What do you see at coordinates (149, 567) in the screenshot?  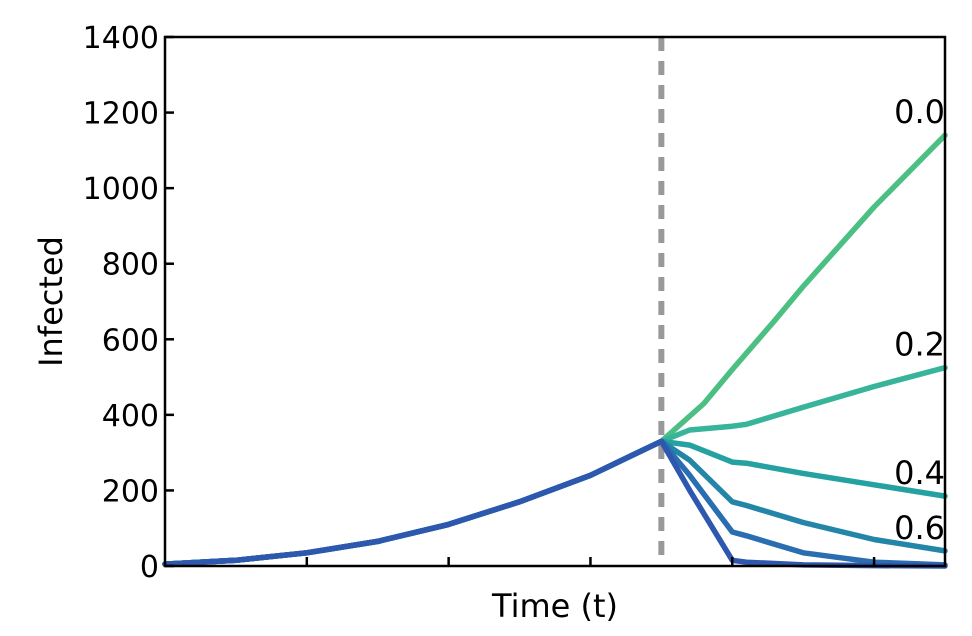 I see `y-tick-label: 0` at bounding box center [149, 567].